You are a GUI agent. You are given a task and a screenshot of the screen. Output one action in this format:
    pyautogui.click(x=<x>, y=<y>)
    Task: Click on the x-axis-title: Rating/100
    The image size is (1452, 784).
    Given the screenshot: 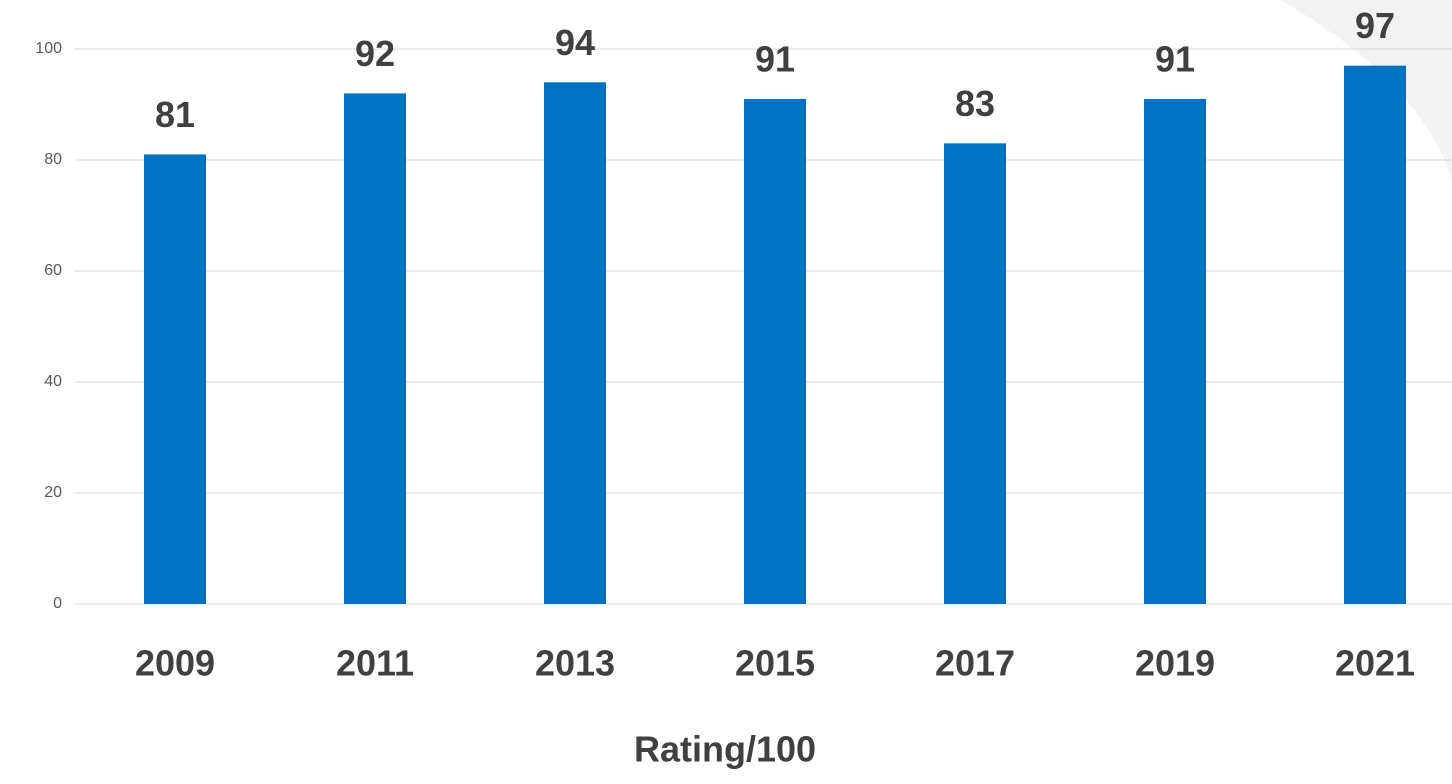 What is the action you would take?
    pyautogui.click(x=725, y=749)
    